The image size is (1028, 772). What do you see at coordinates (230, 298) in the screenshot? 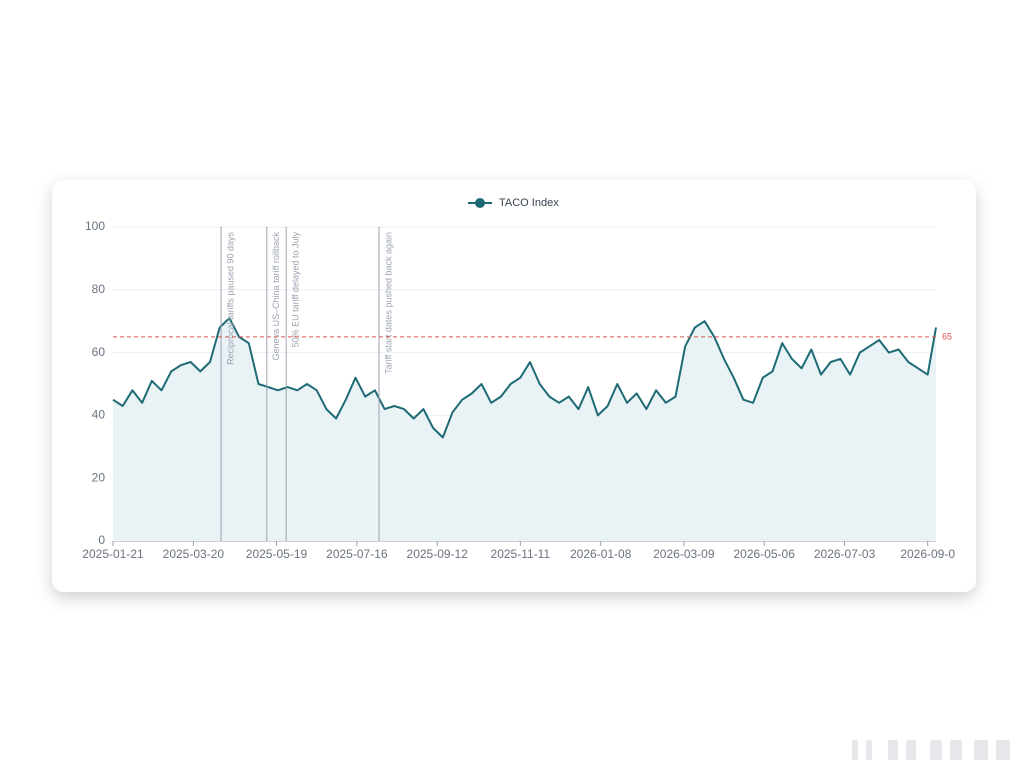
I see `annotation-label: Reciprocal tariffs paused 90 days` at bounding box center [230, 298].